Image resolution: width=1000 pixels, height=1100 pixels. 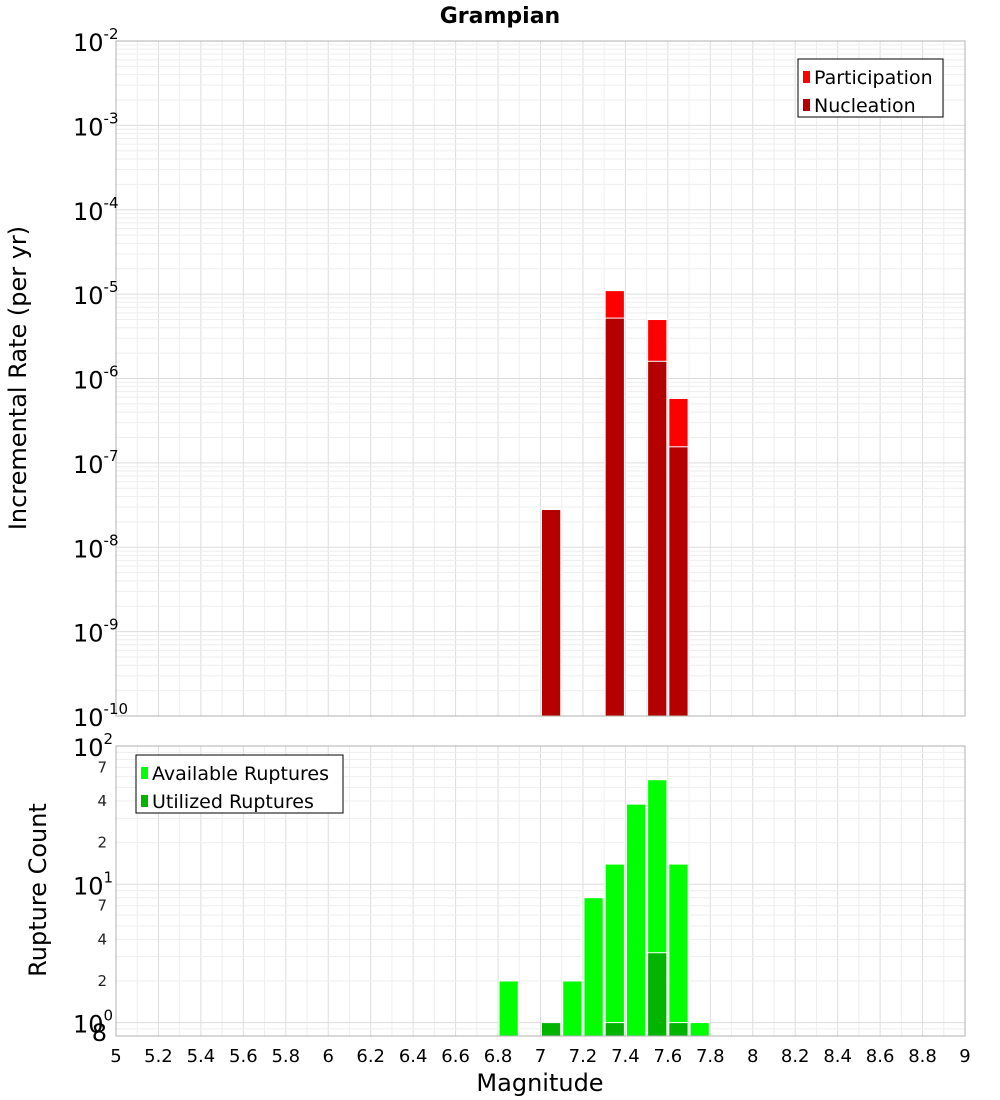 What do you see at coordinates (880, 1056) in the screenshot?
I see `x-tick-label: 8.6` at bounding box center [880, 1056].